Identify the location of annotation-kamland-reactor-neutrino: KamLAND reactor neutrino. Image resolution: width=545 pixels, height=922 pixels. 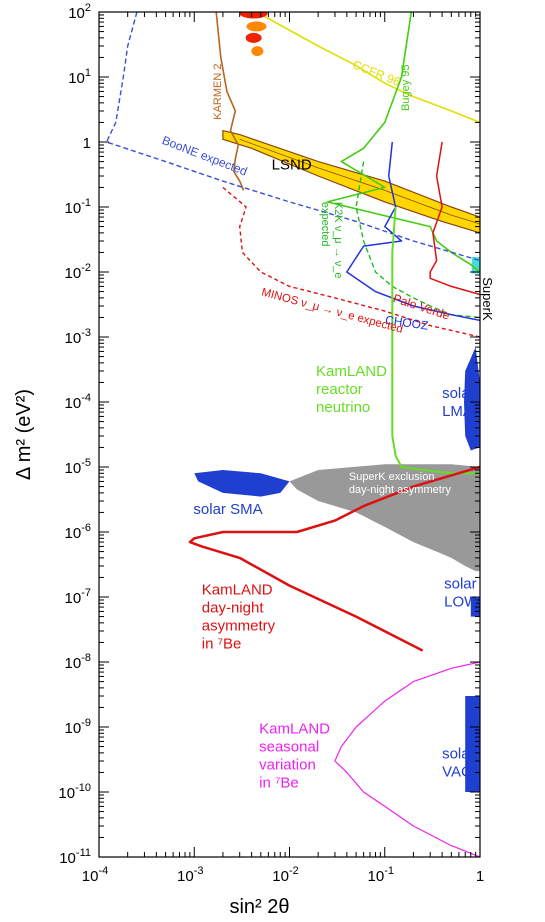
(351, 389).